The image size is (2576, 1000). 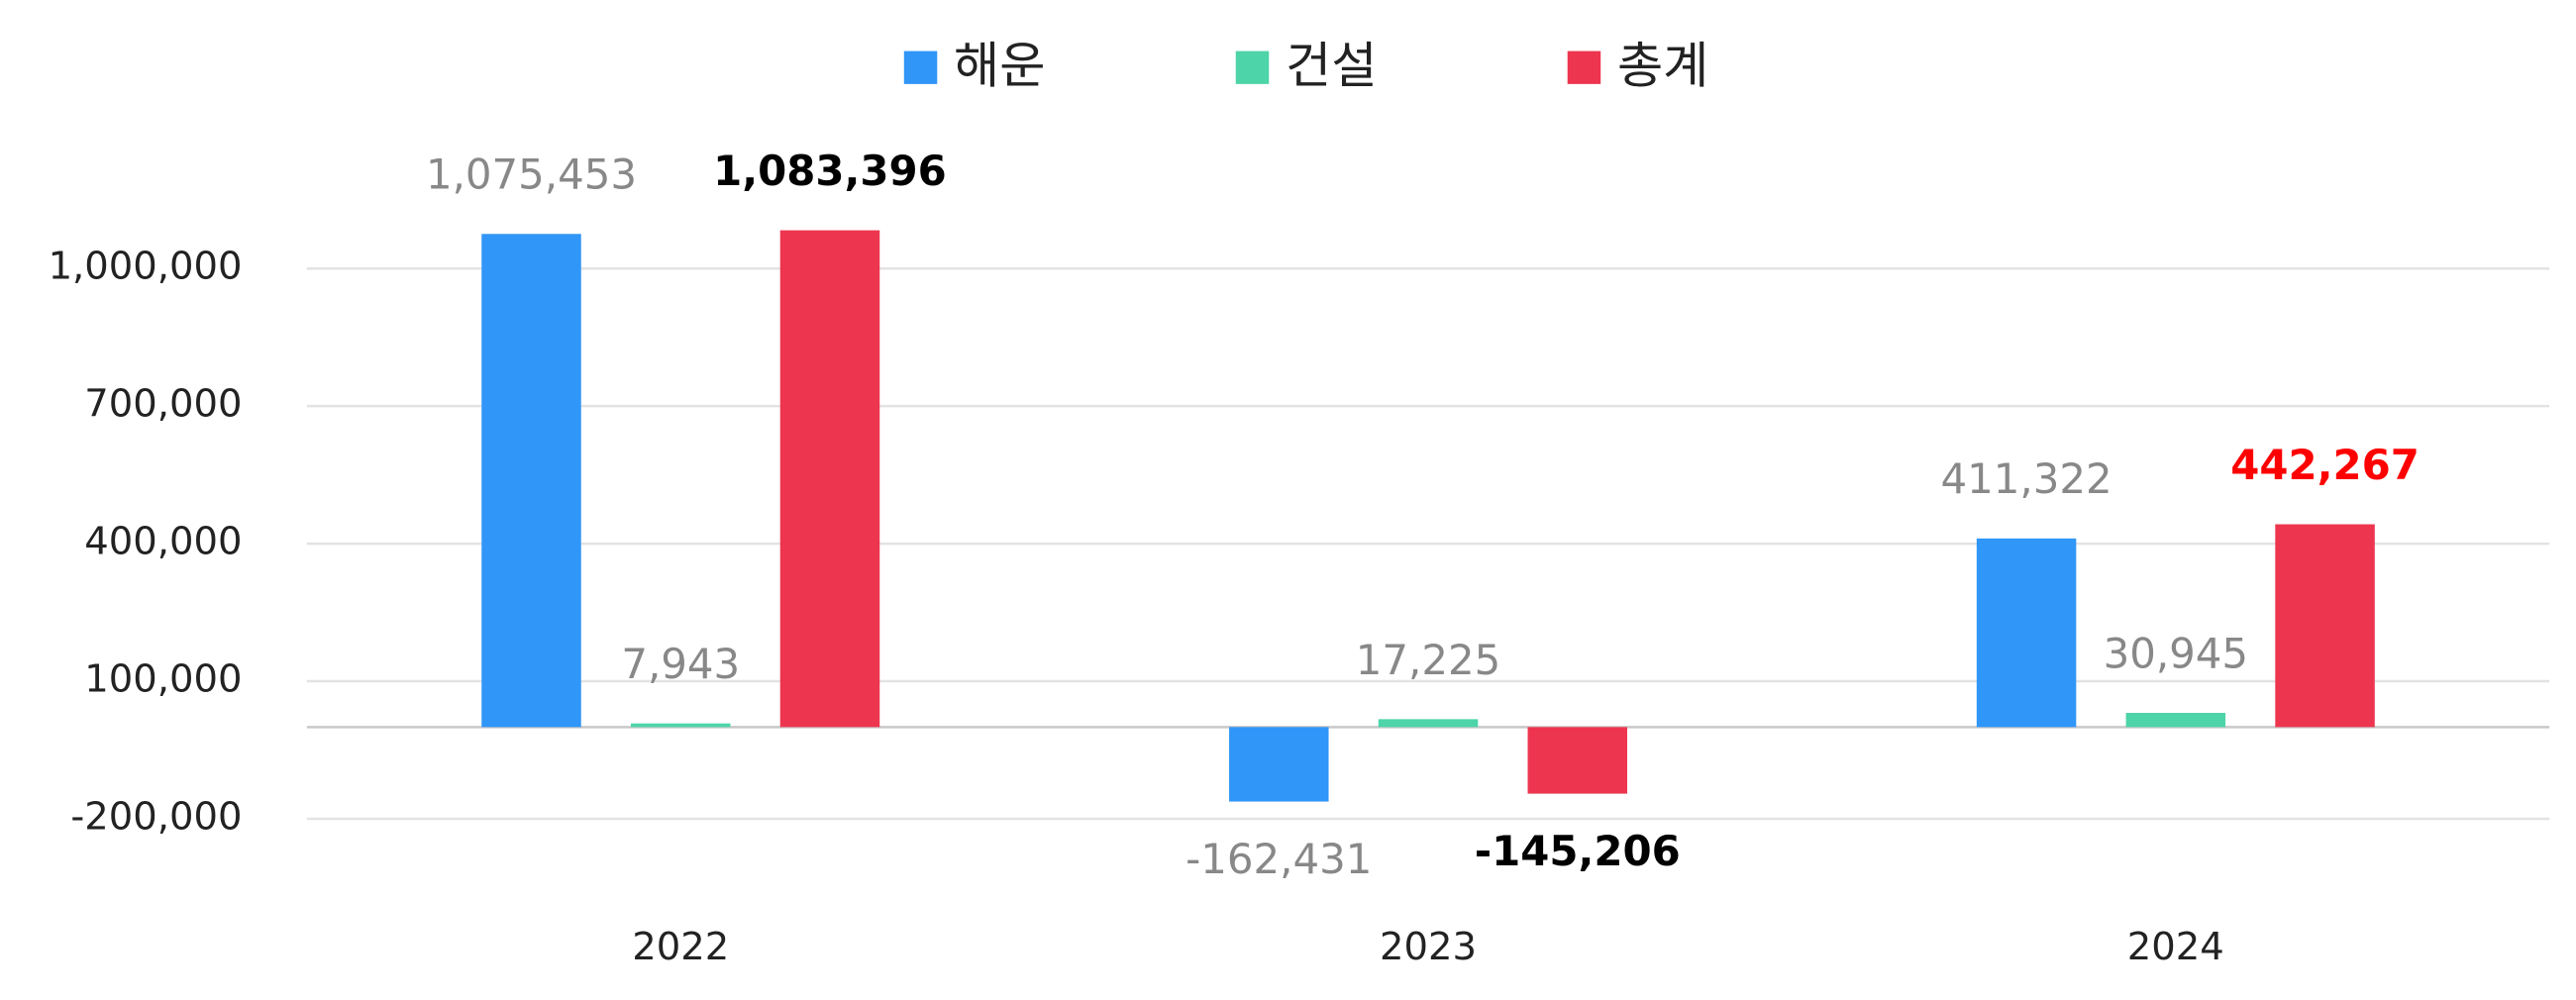 What do you see at coordinates (1428, 947) in the screenshot?
I see `x-tick-label: 2023` at bounding box center [1428, 947].